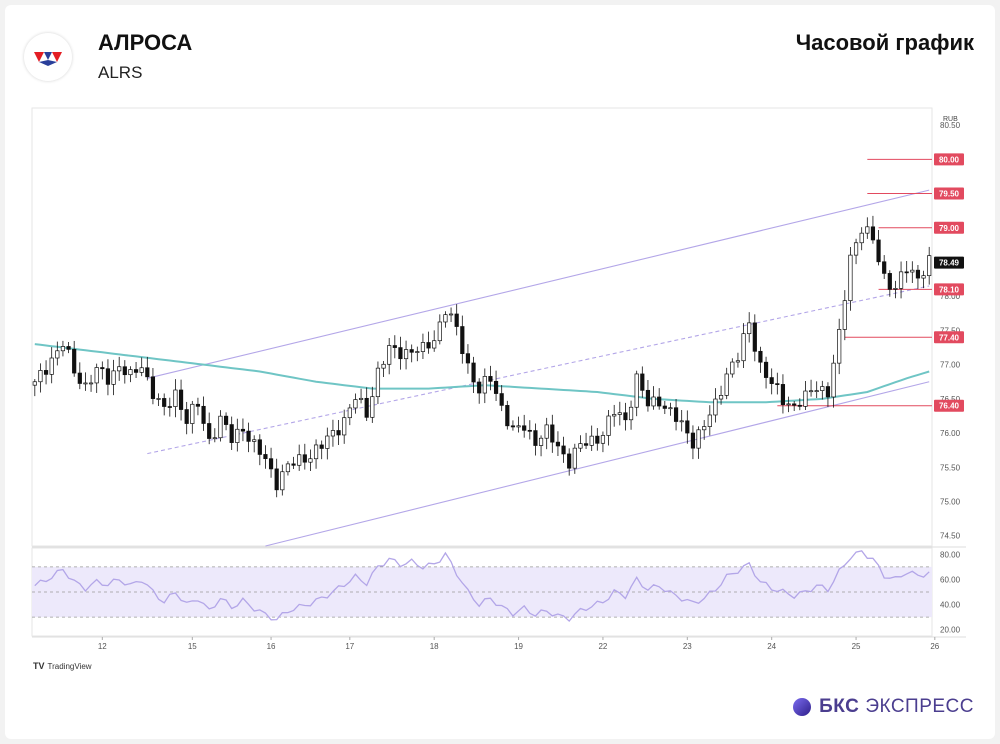 Image resolution: width=1000 pixels, height=744 pixels. What do you see at coordinates (102, 646) in the screenshot?
I see `x-tick-label: 12` at bounding box center [102, 646].